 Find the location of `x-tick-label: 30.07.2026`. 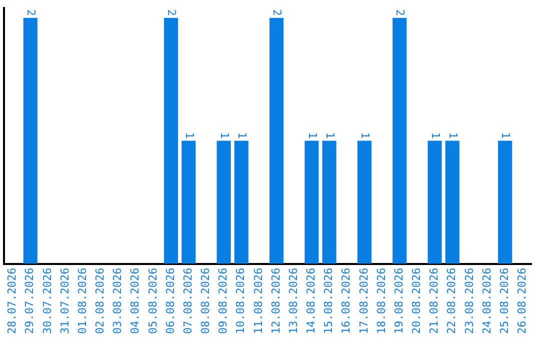

x-tick-label: 30.07.2026 is located at coordinates (47, 301).